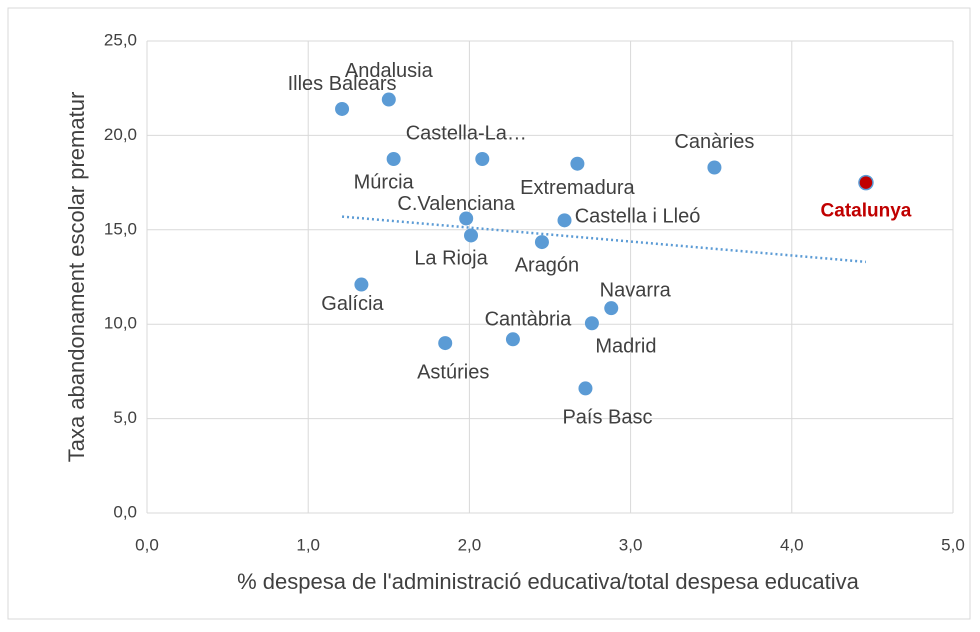 The image size is (980, 632). I want to click on point-label: Astúries, so click(453, 372).